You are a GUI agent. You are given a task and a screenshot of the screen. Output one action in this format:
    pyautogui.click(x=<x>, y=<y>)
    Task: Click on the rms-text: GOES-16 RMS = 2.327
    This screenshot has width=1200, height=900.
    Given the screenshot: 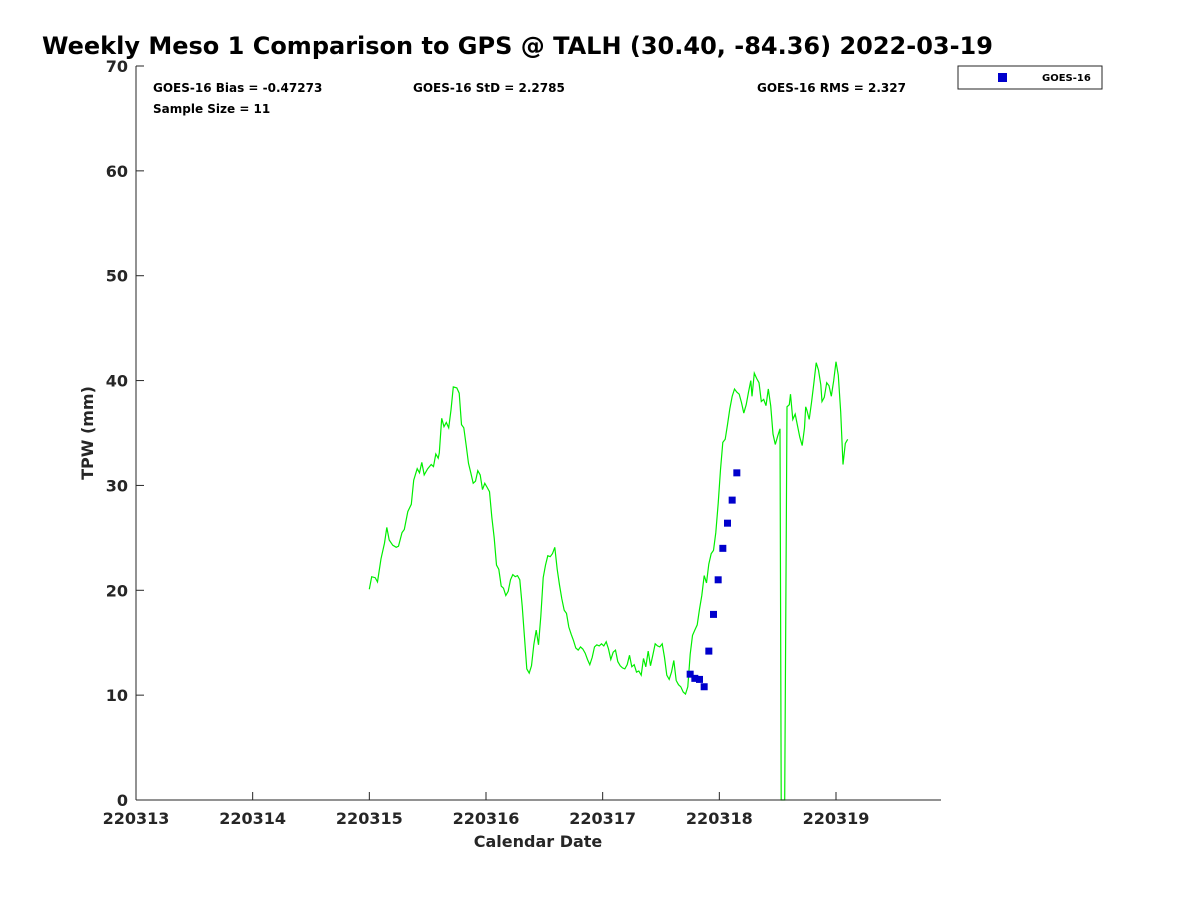 What is the action you would take?
    pyautogui.click(x=831, y=88)
    